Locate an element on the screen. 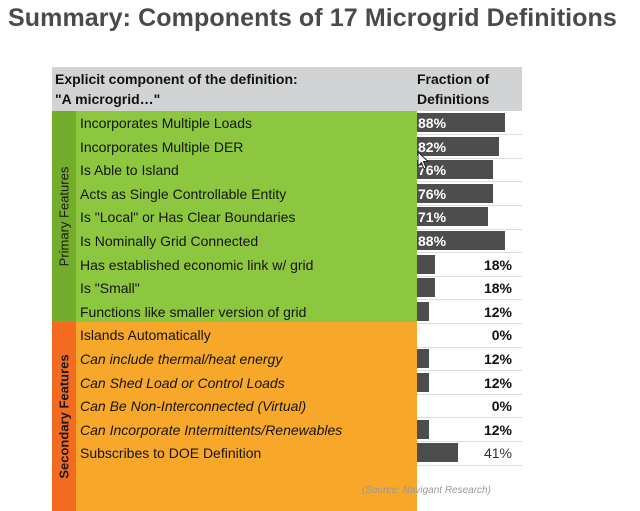  table-row: Incorporates Multiple Loads 88% is located at coordinates (287, 123).